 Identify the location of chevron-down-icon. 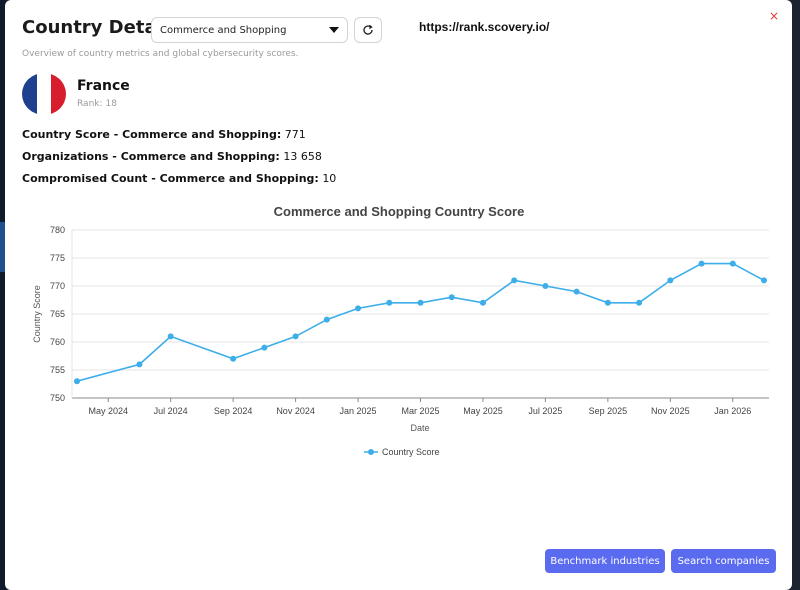
(334, 30).